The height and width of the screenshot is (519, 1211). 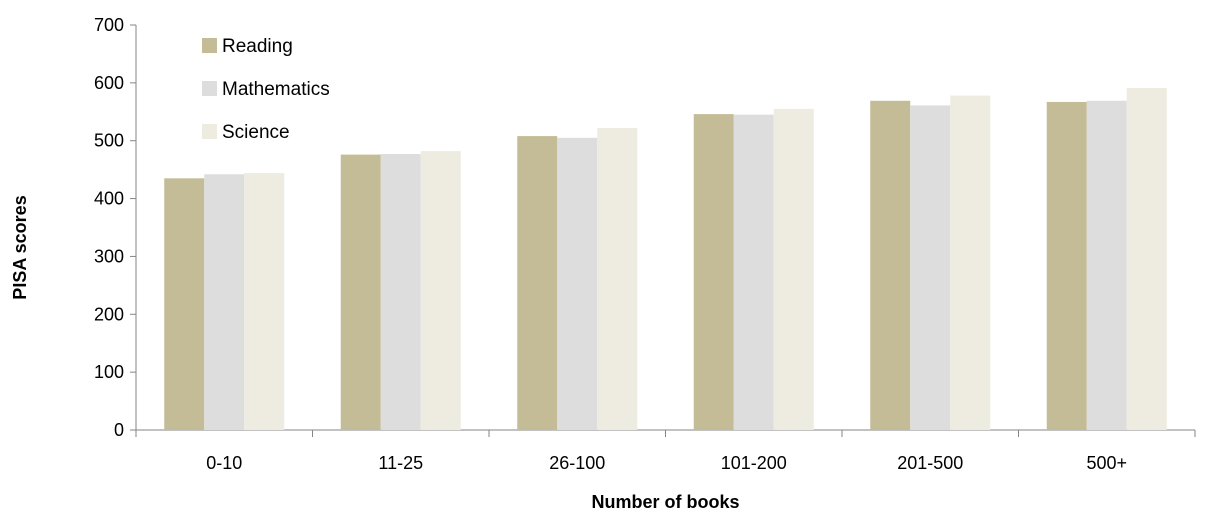 I want to click on y-tick-label: 200, so click(x=109, y=314).